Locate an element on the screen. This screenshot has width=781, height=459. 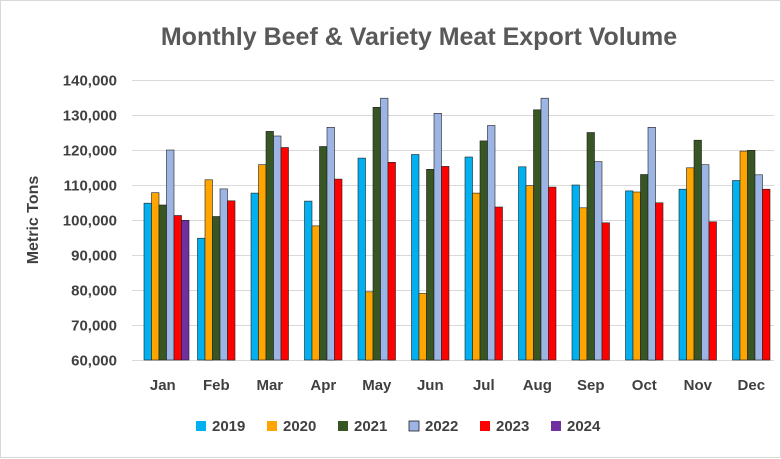
legend-label-2023: 2023 is located at coordinates (512, 426).